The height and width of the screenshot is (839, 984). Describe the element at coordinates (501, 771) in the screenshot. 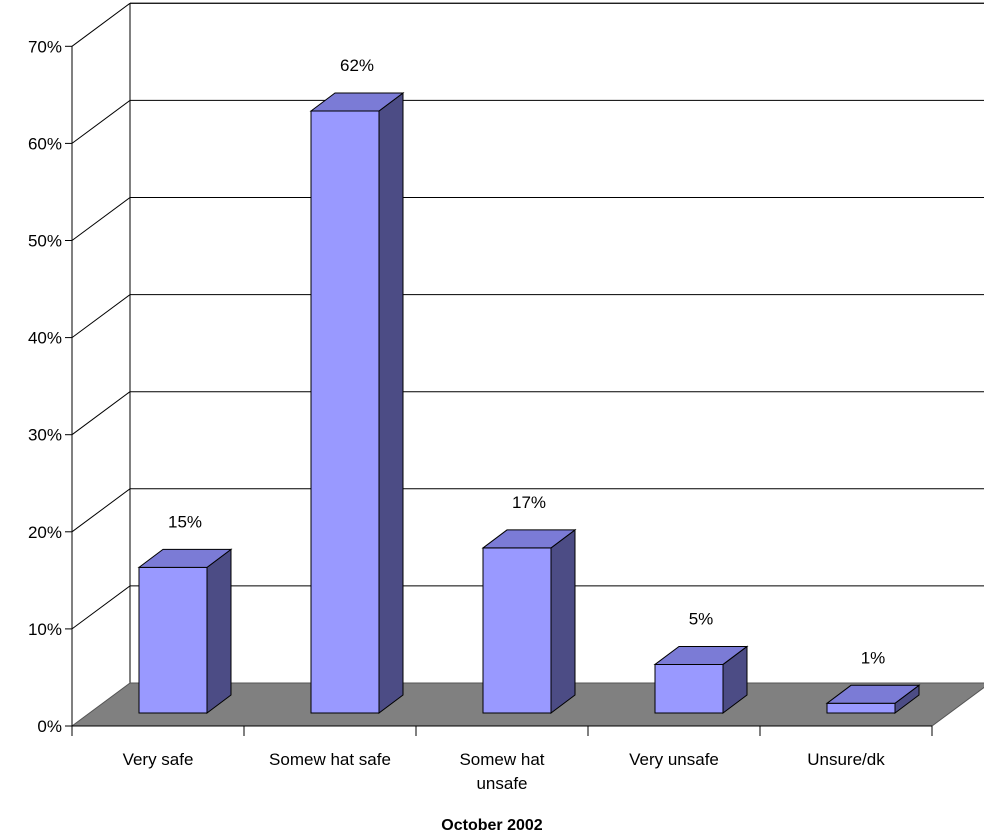

I see `x-tick-label: Somew hat unsafe` at that location.